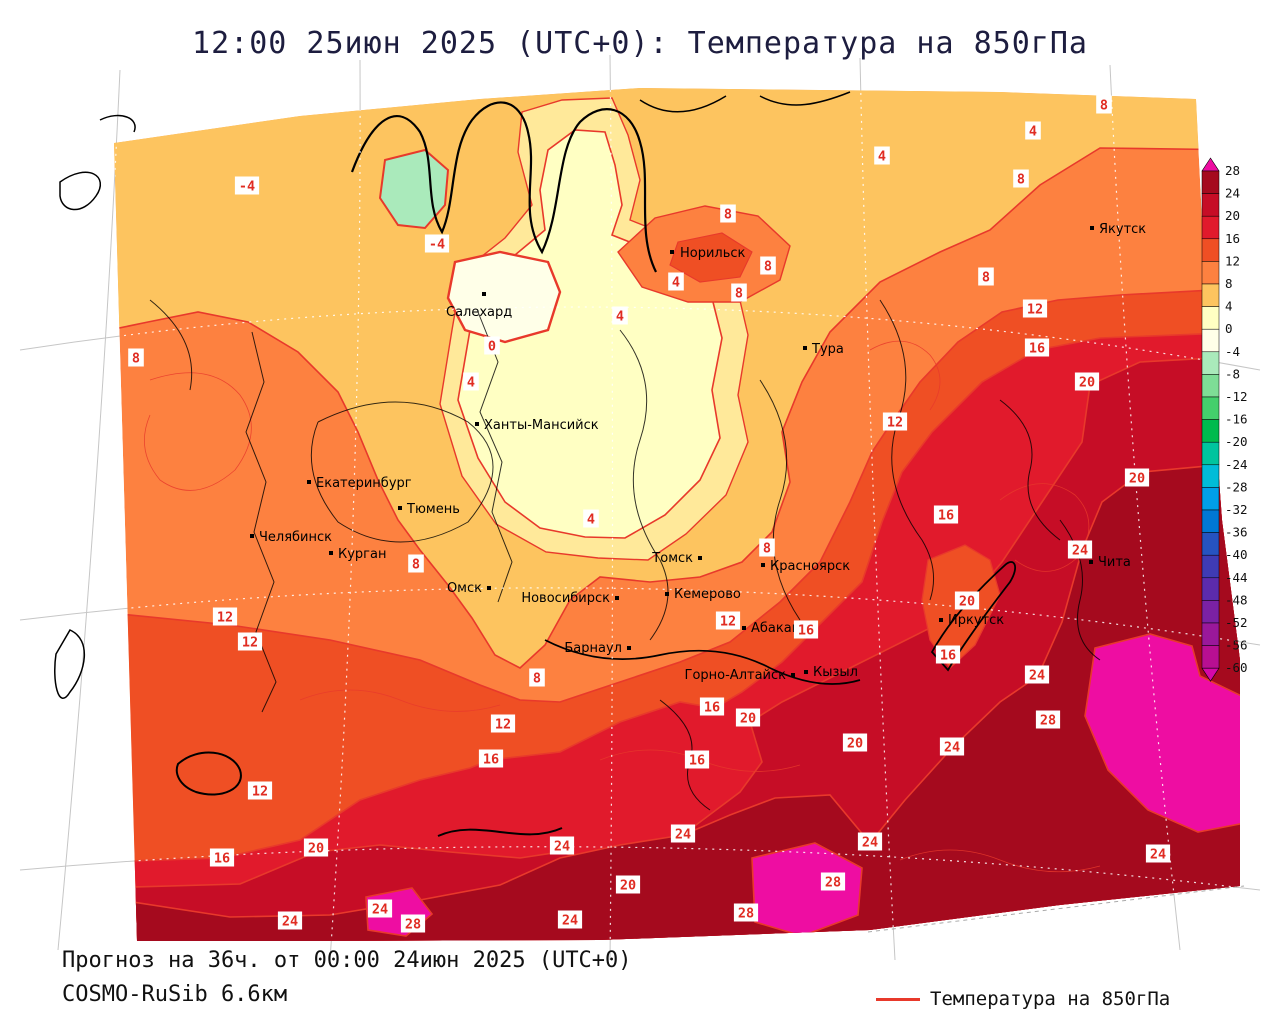  What do you see at coordinates (597, 648) in the screenshot?
I see `city-marker: Барнаул` at bounding box center [597, 648].